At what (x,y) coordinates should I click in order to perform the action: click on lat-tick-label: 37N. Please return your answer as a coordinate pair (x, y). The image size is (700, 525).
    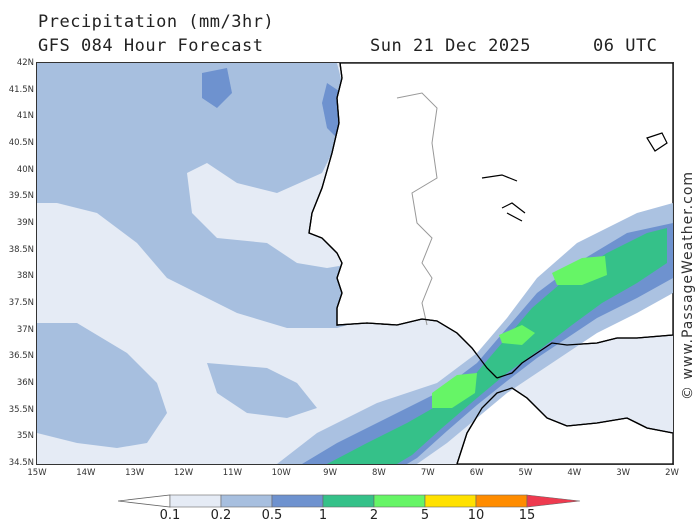
    Looking at the image, I should click on (25, 329).